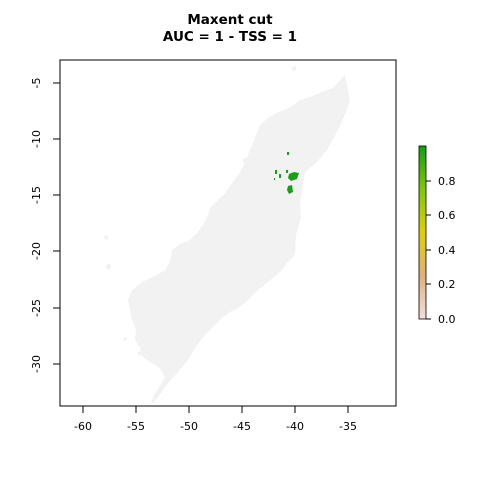  Describe the element at coordinates (447, 250) in the screenshot. I see `legend-tick-label: 0.4` at that location.